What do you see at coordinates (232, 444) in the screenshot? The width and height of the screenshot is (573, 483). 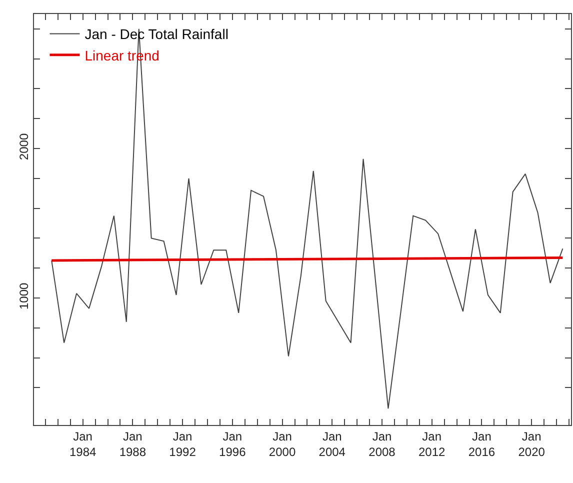 I see `x-tick-label: Jan 1996` at bounding box center [232, 444].